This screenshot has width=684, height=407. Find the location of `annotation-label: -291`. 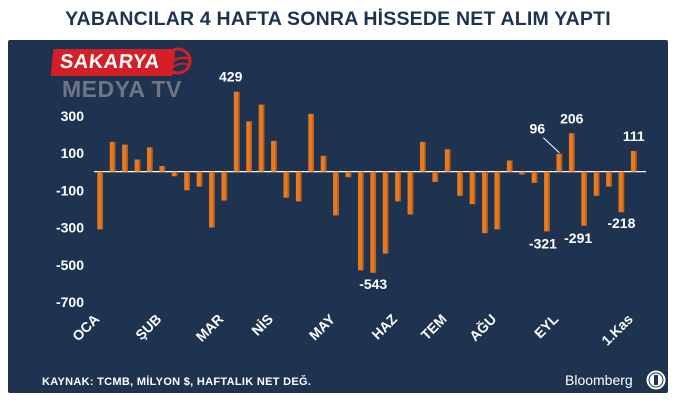

annotation-label: -291 is located at coordinates (578, 238).